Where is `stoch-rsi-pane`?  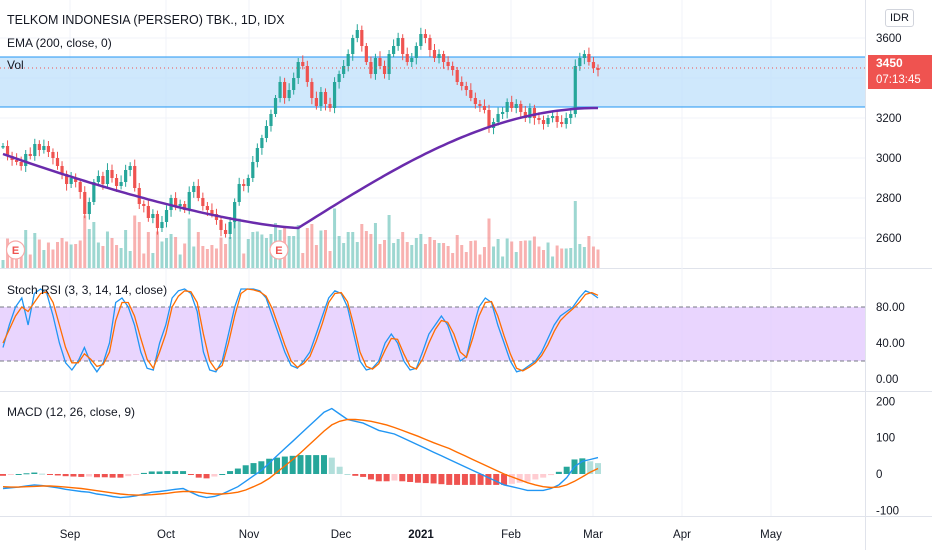
stoch-rsi-pane is located at coordinates (432, 330).